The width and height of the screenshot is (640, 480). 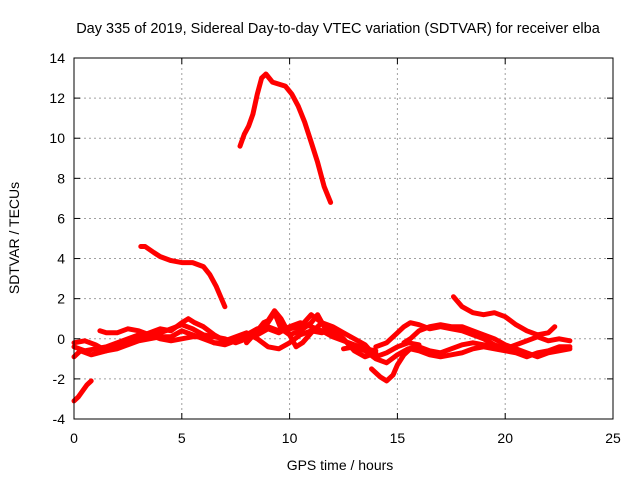 I want to click on y-tick-label: 2, so click(x=61, y=299).